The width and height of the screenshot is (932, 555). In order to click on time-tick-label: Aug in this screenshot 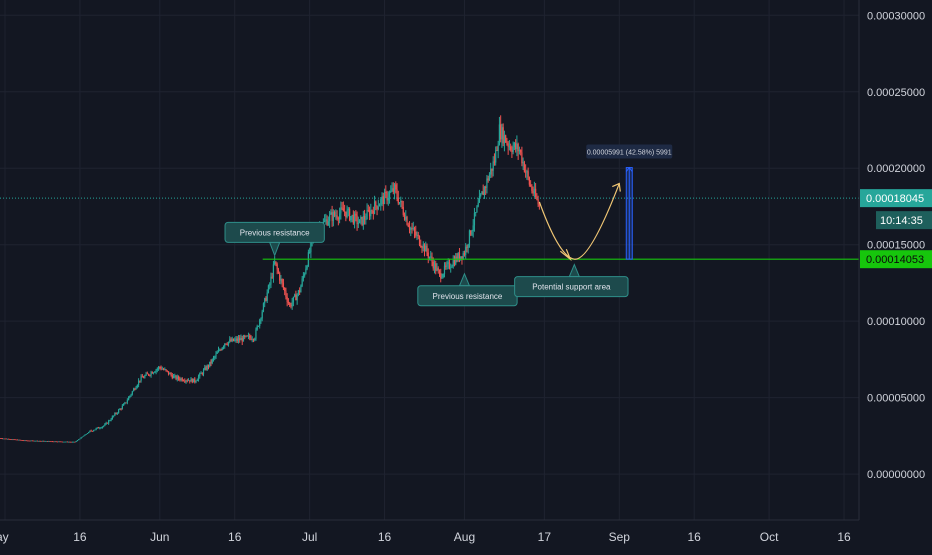, I will do `click(464, 537)`.